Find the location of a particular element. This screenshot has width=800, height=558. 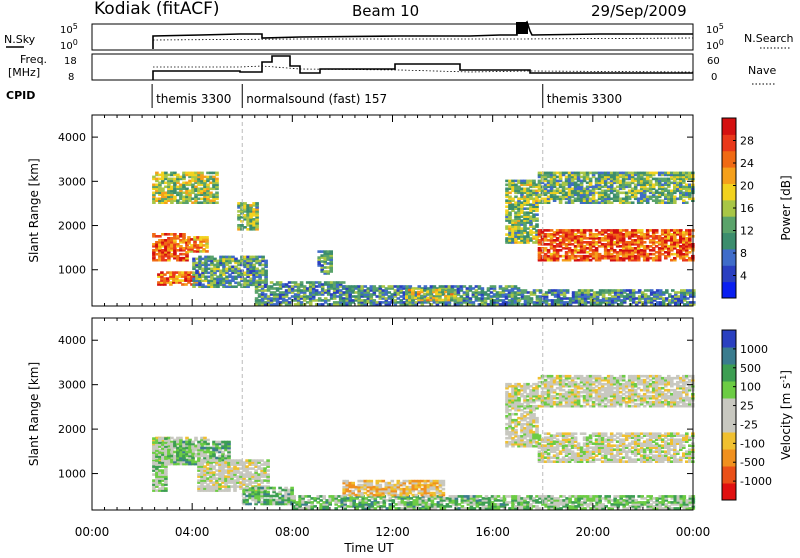

y-tick-label: 4000 is located at coordinates (72, 137).